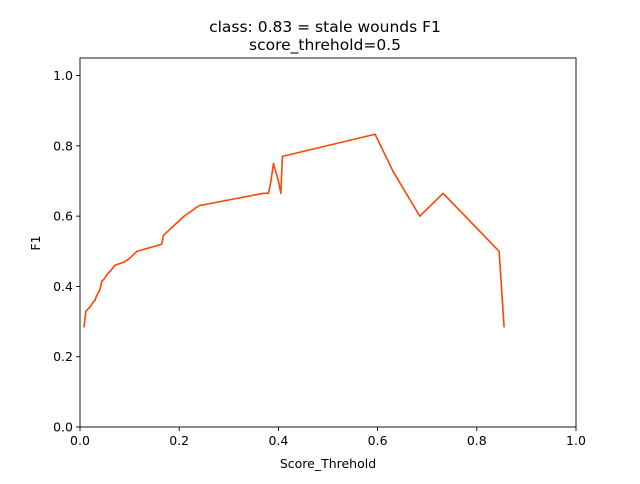  Describe the element at coordinates (63, 286) in the screenshot. I see `y-tick-label: 0.4` at that location.